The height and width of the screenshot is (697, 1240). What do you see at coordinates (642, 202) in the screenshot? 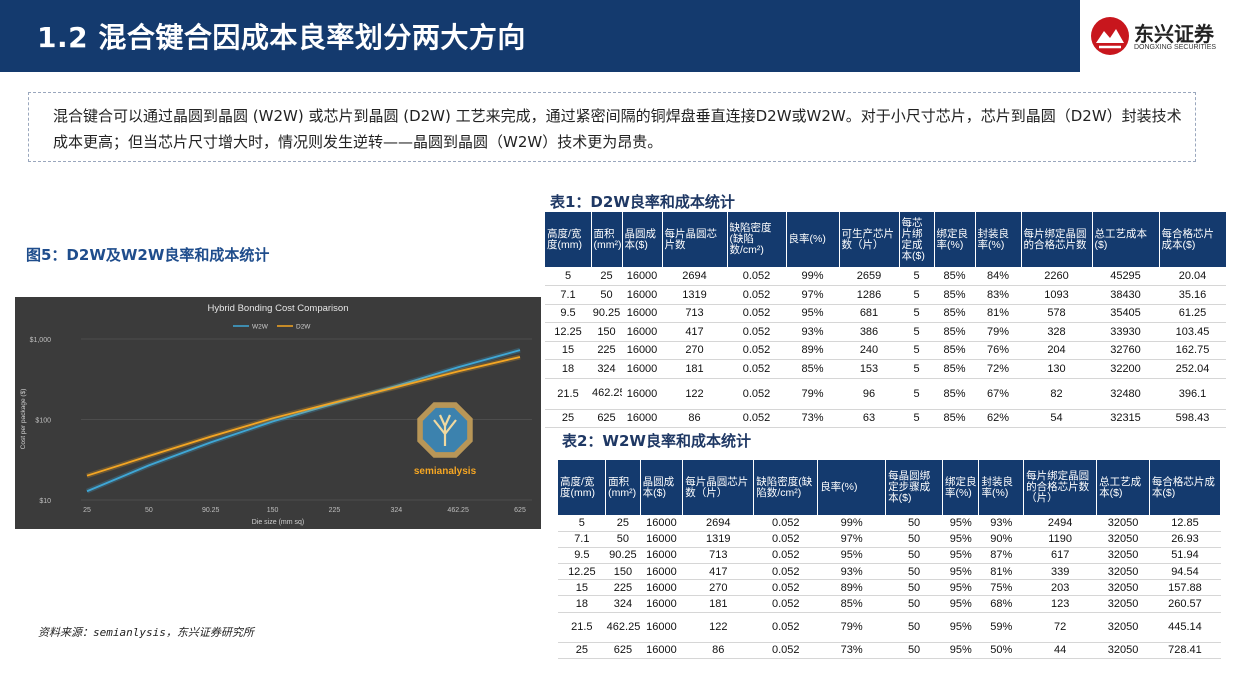
I see `table1-title: 表1：D2W良率和成本统计` at bounding box center [642, 202].